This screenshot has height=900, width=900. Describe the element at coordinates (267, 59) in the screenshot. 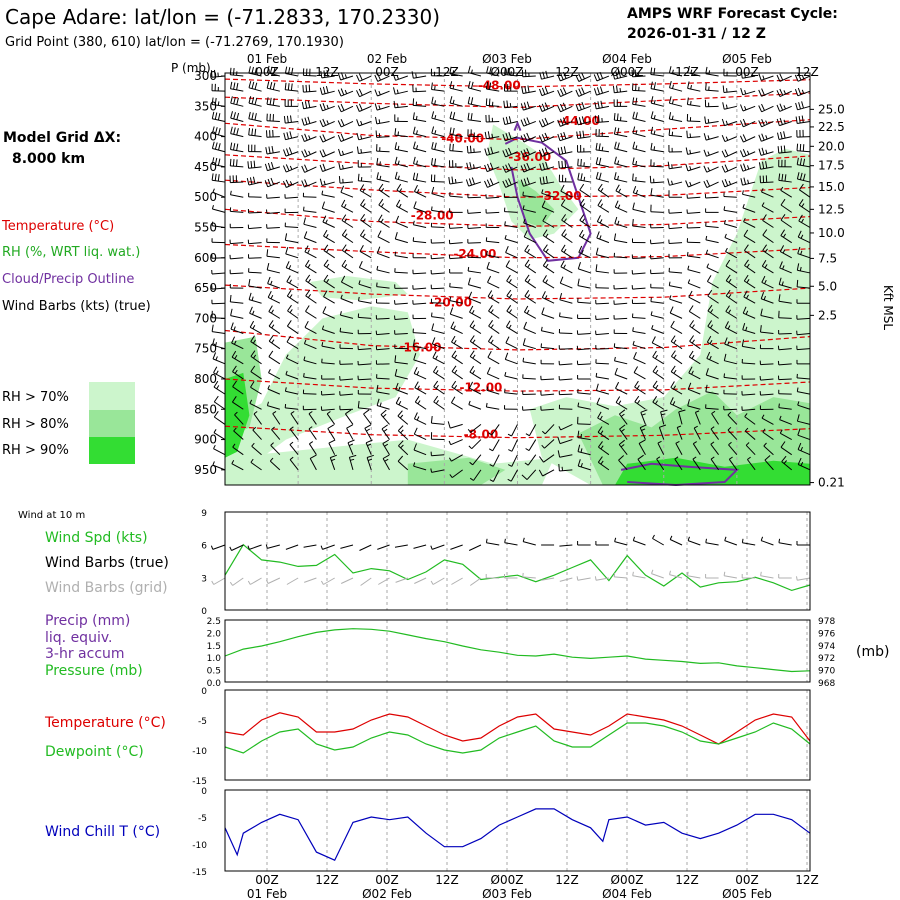

I see `date-label-top: 01 Feb` at that location.